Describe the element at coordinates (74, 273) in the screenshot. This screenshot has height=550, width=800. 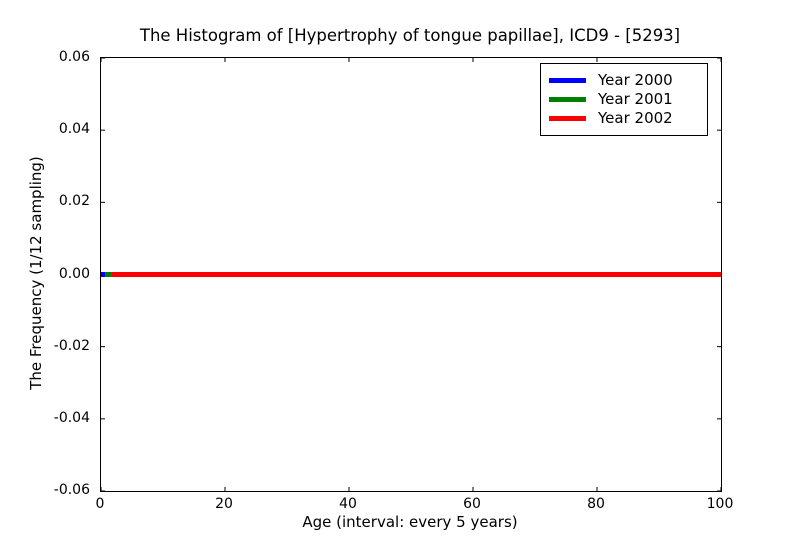
I see `y-tick-label: 0.00` at that location.